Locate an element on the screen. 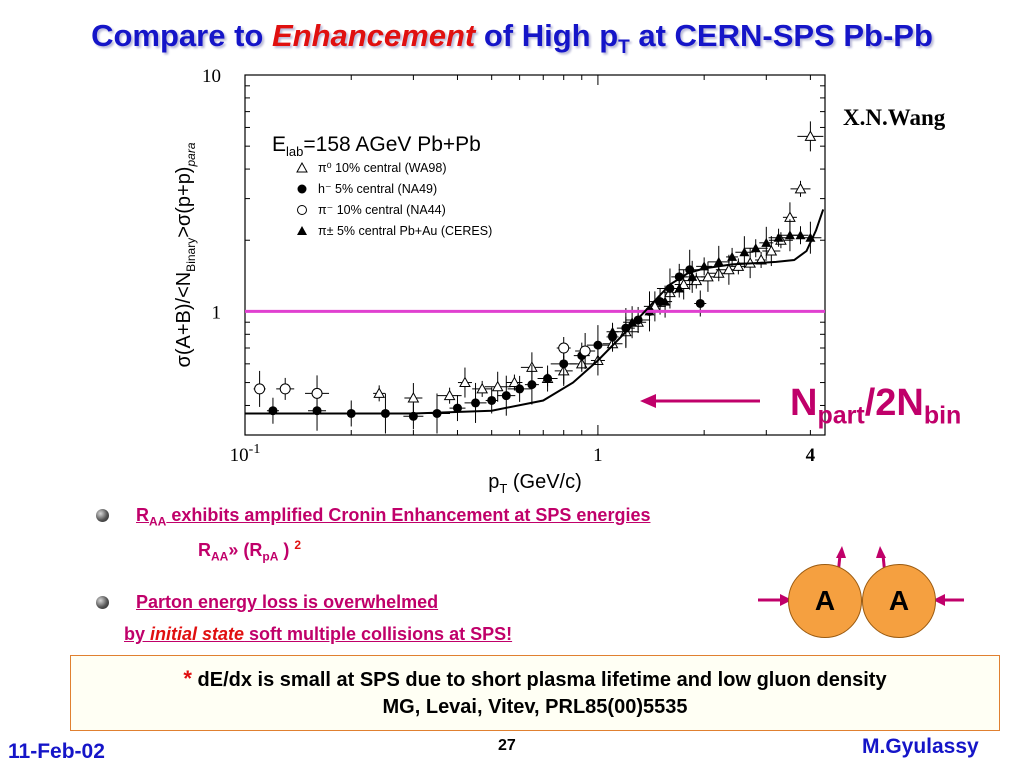 This screenshot has width=1024, height=768. legend-title-sub: lab is located at coordinates (294, 151).